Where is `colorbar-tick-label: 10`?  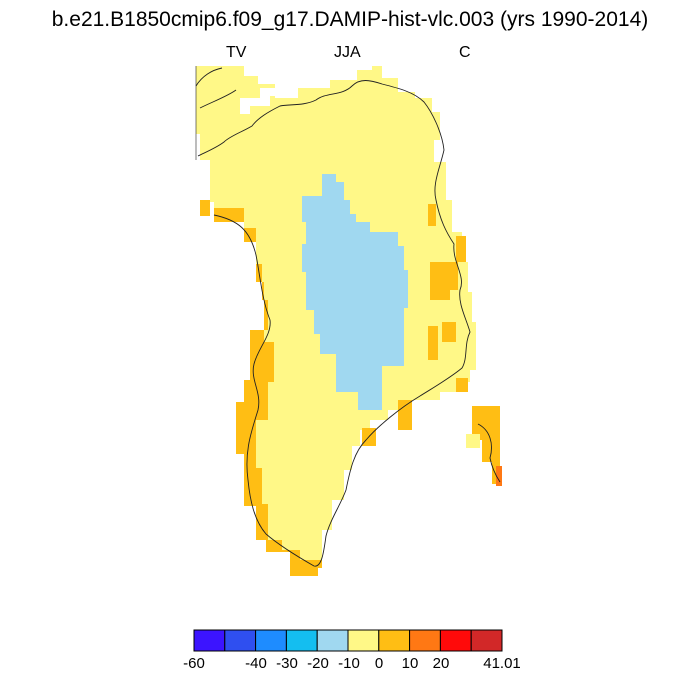 colorbar-tick-label: 10 is located at coordinates (410, 663).